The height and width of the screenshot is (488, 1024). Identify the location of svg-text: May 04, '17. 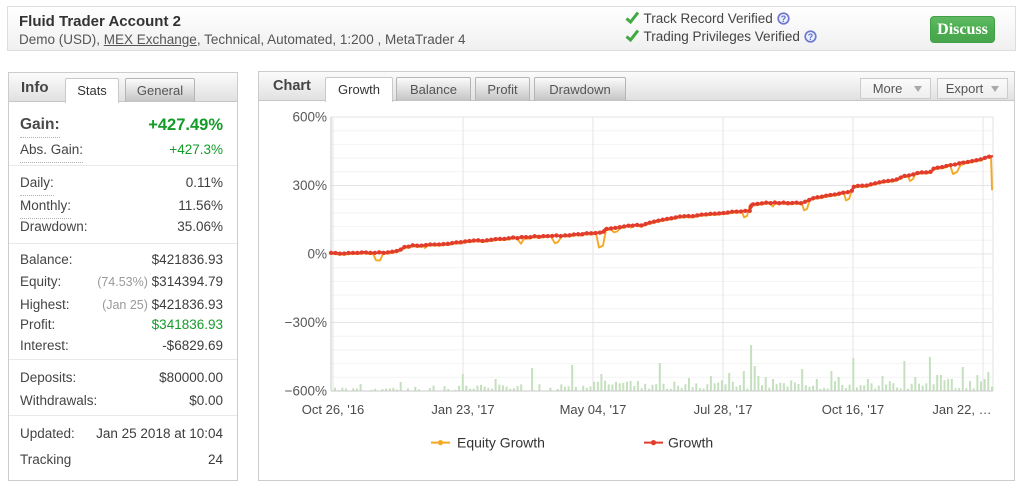
(593, 409).